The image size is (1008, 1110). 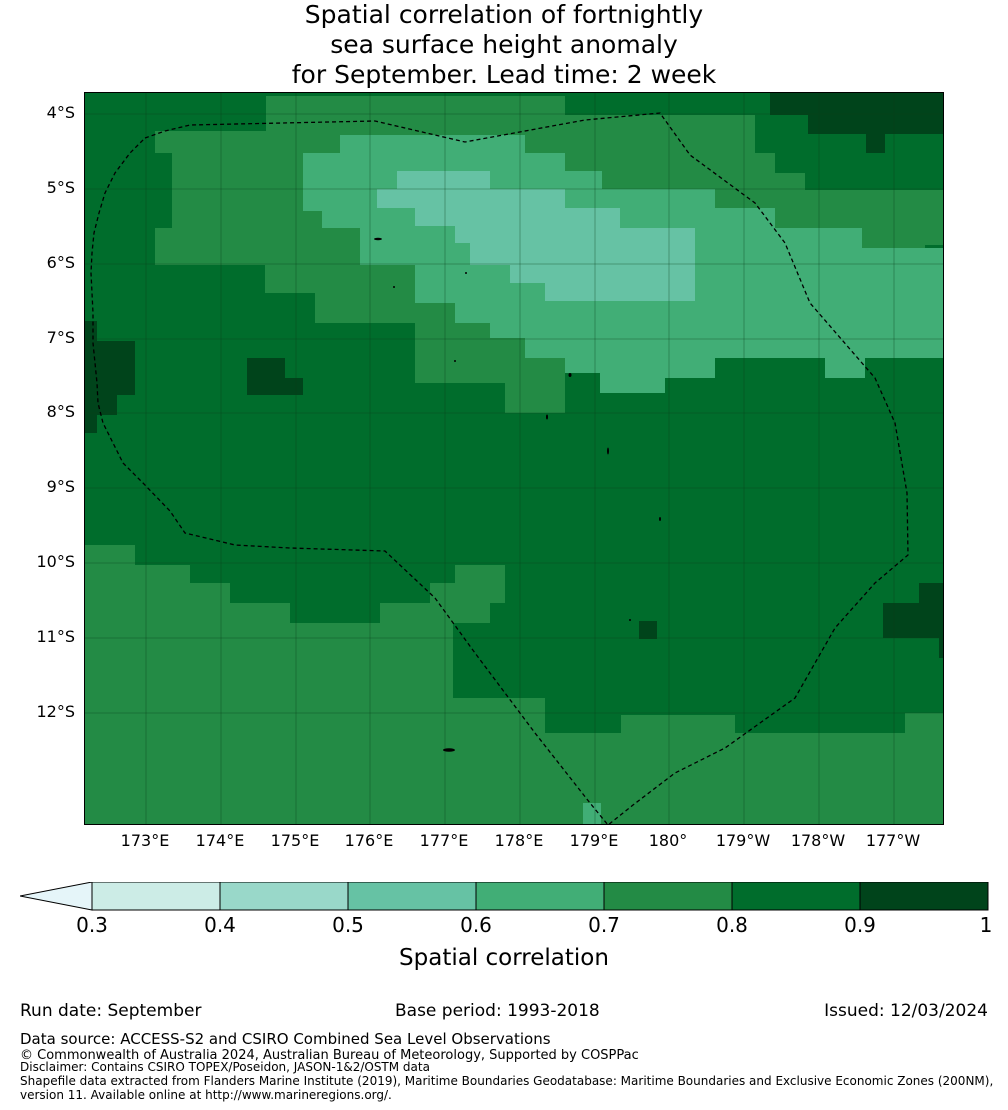 What do you see at coordinates (536, 236) in the screenshot?
I see `correlation-0.5-0.6` at bounding box center [536, 236].